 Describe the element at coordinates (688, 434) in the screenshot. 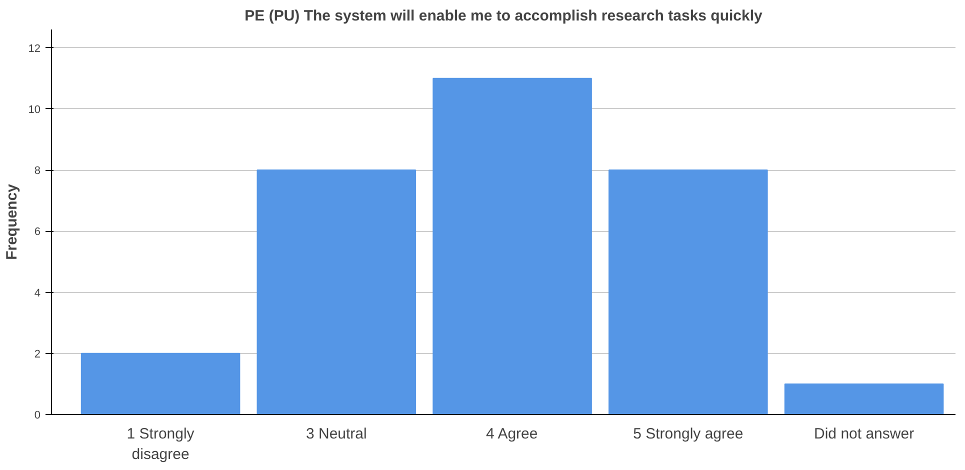

I see `x-tick-label: 5 Strongly agree` at that location.